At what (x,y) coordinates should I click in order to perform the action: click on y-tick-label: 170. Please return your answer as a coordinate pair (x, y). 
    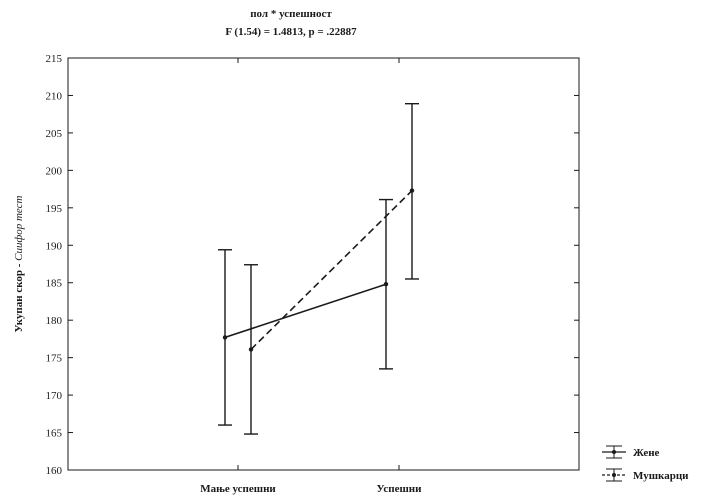
    Looking at the image, I should click on (54, 396).